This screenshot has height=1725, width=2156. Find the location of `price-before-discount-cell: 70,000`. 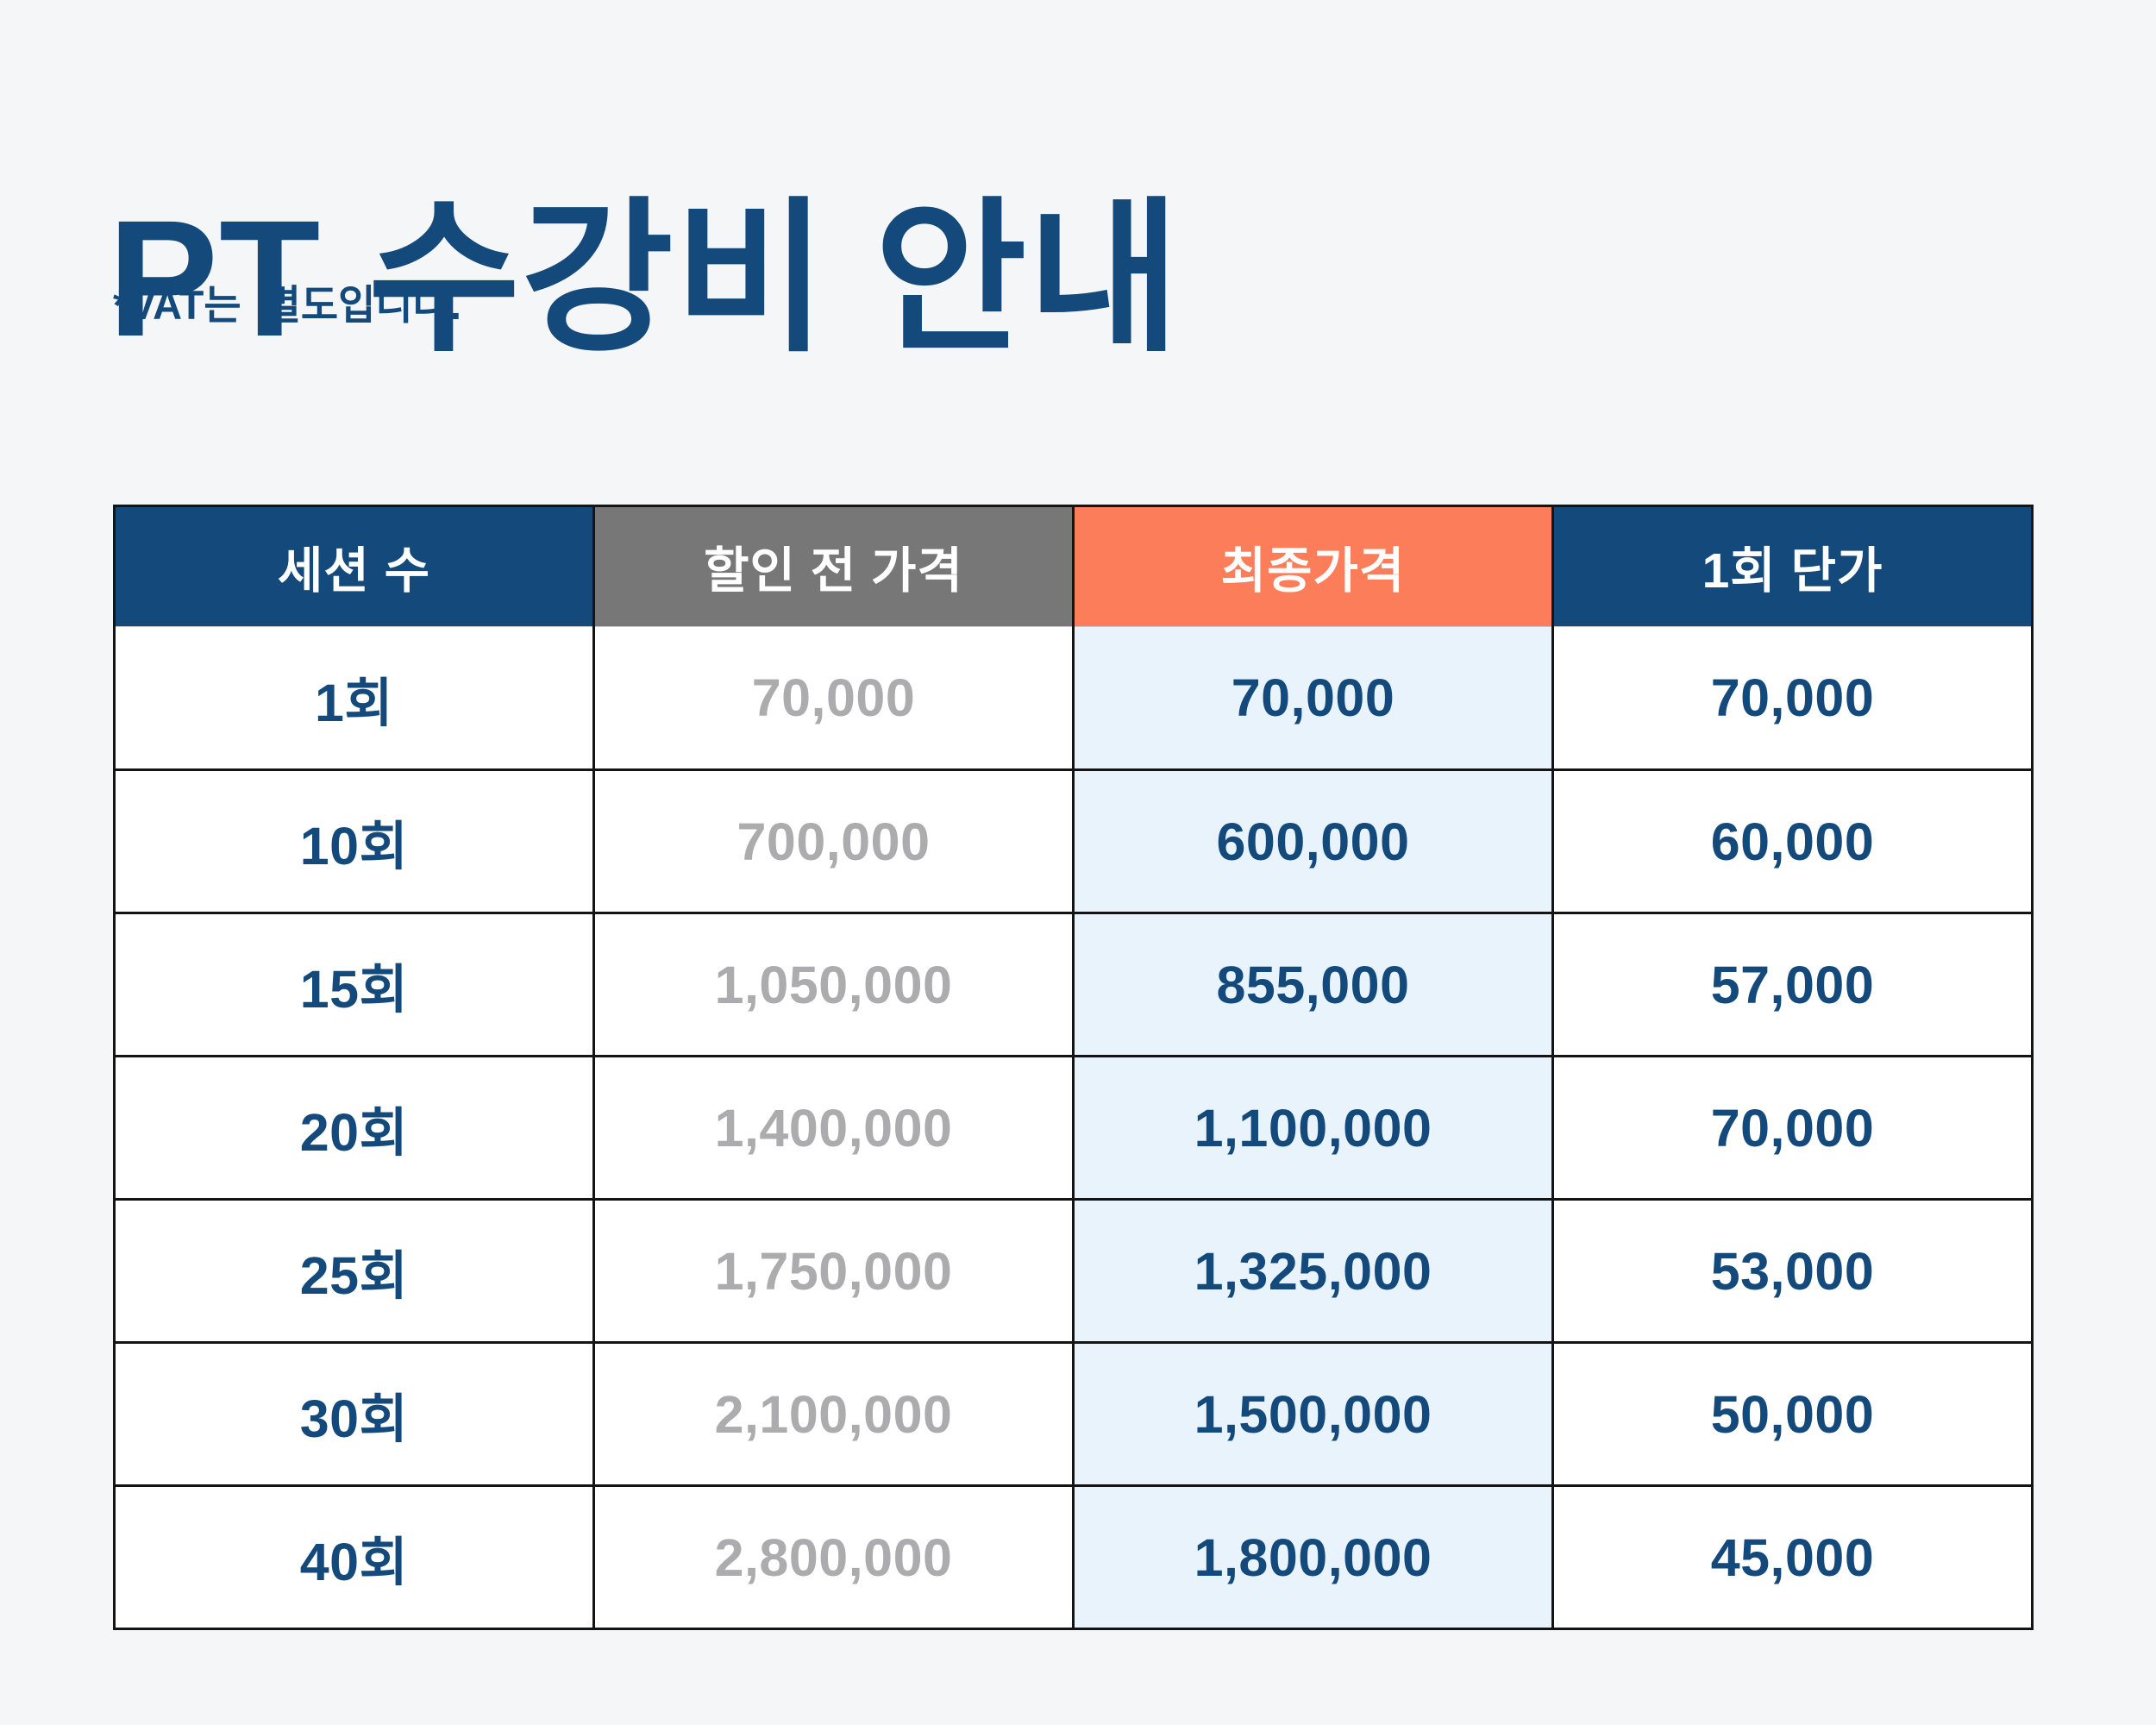

price-before-discount-cell: 70,000 is located at coordinates (833, 698).